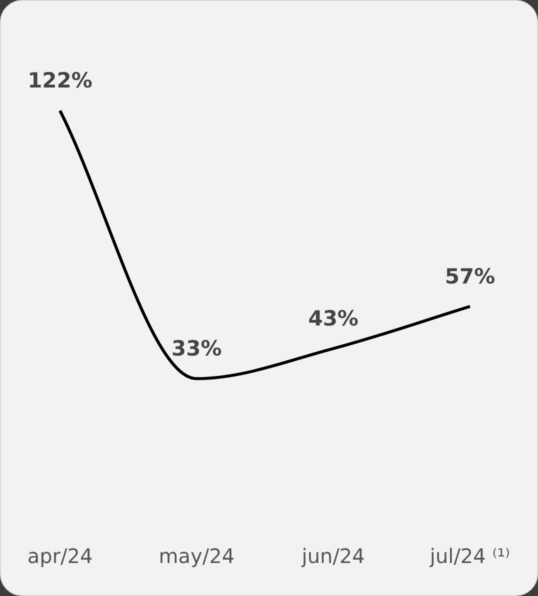 The width and height of the screenshot is (538, 596). What do you see at coordinates (333, 318) in the screenshot?
I see `data-label: 43%` at bounding box center [333, 318].